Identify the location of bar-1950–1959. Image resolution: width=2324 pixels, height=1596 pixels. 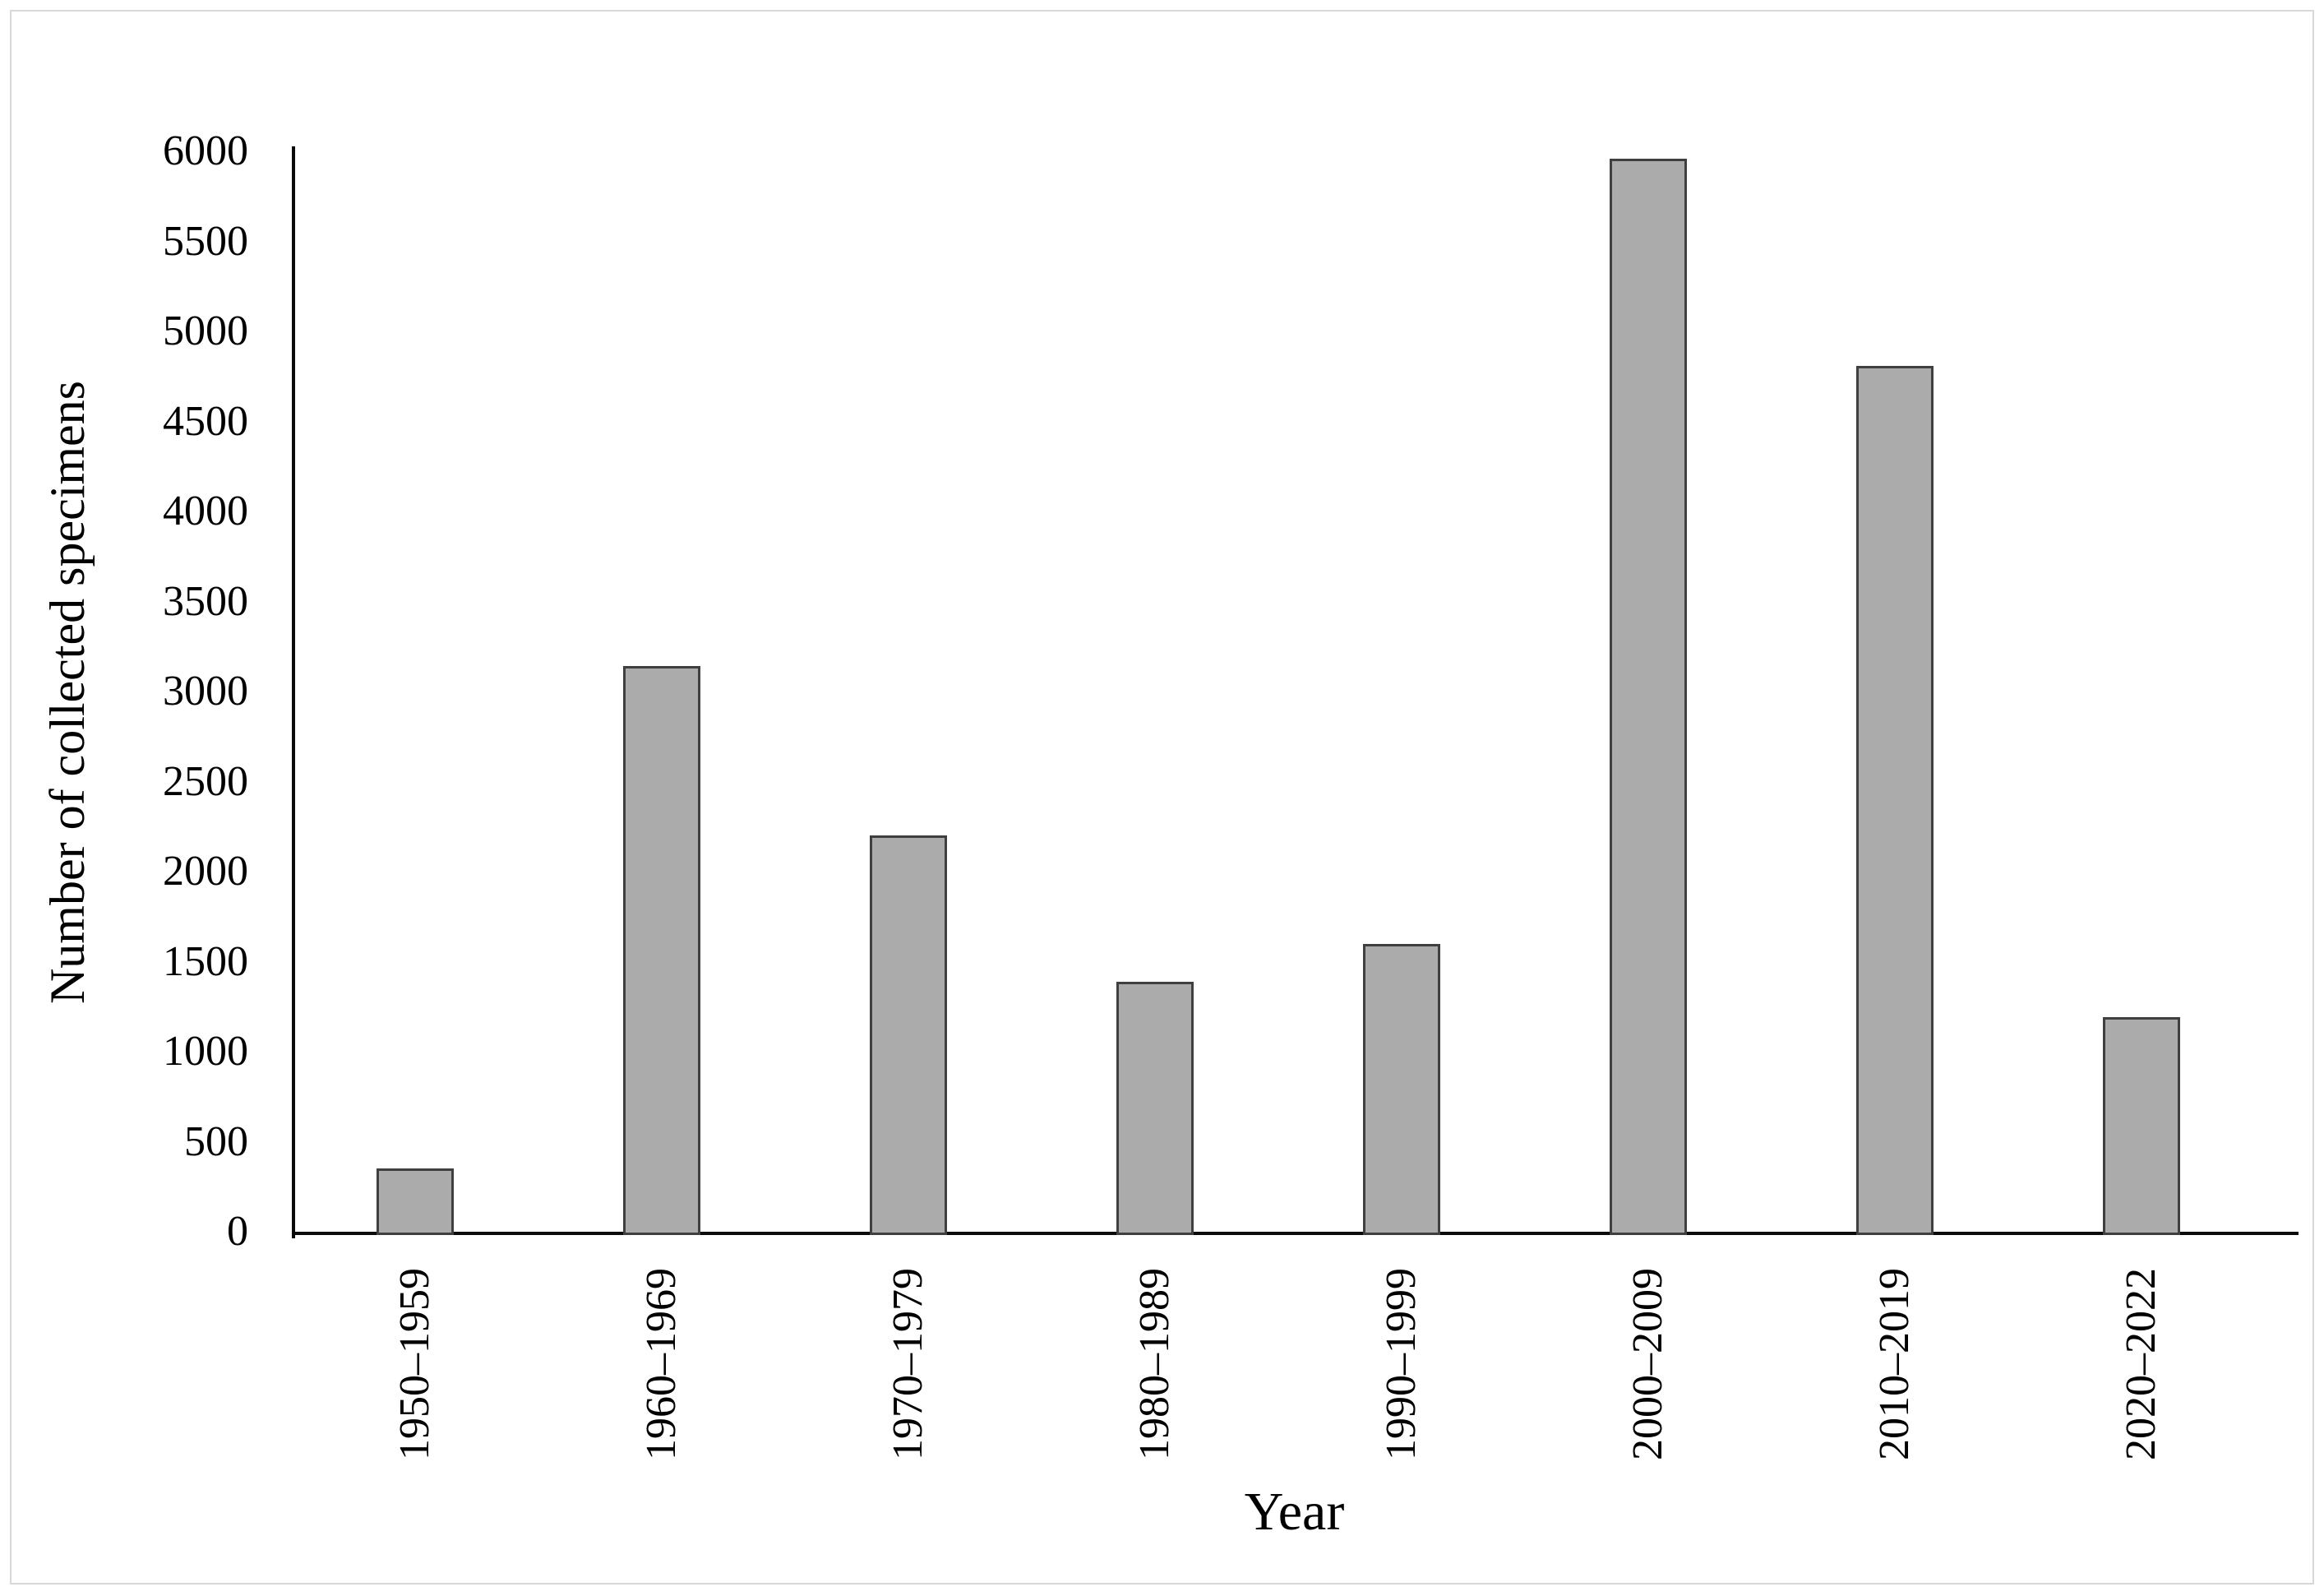
(415, 1202).